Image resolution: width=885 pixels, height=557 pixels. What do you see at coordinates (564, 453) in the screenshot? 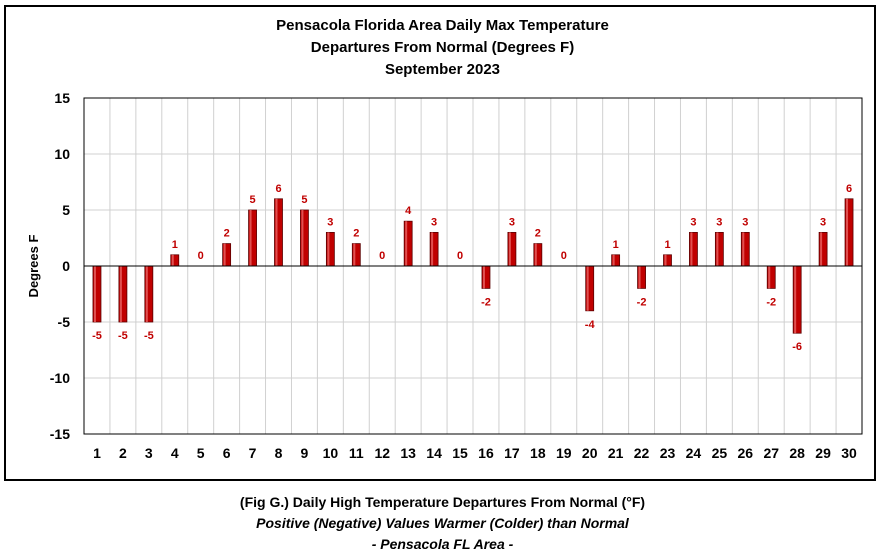
I see `x-tick-label: 19` at bounding box center [564, 453].